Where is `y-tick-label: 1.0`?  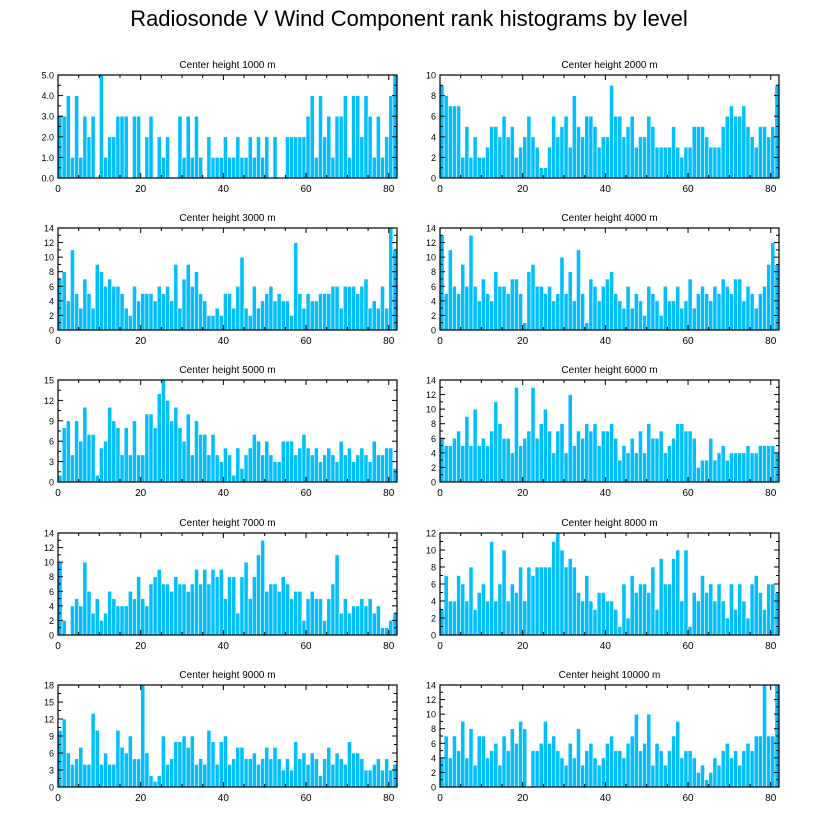
y-tick-label: 1.0 is located at coordinates (47, 158).